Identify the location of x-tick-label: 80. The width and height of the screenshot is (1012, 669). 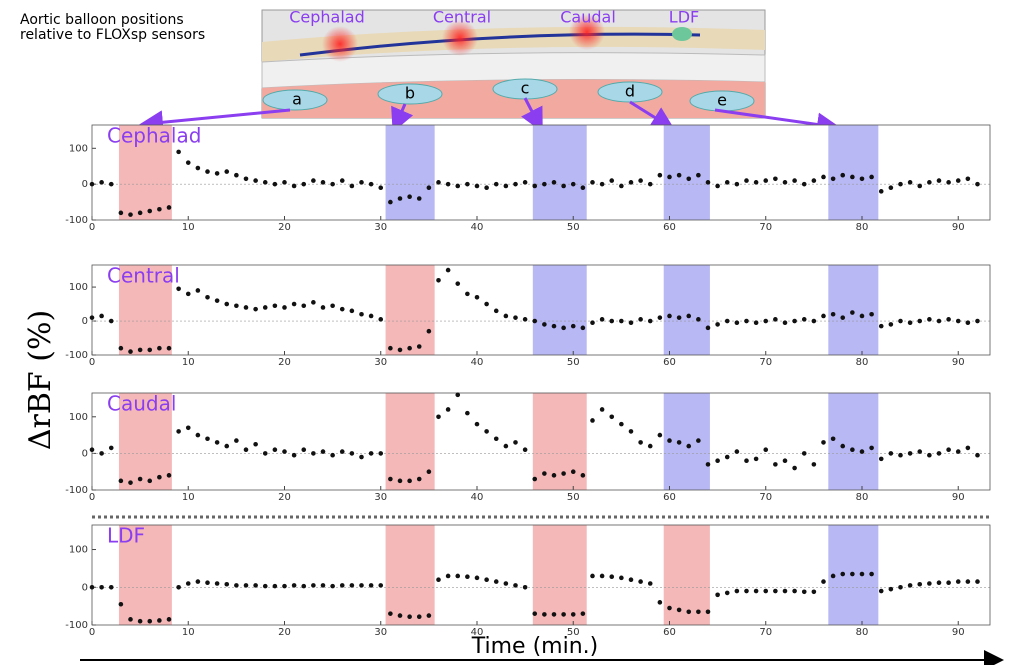
(862, 497).